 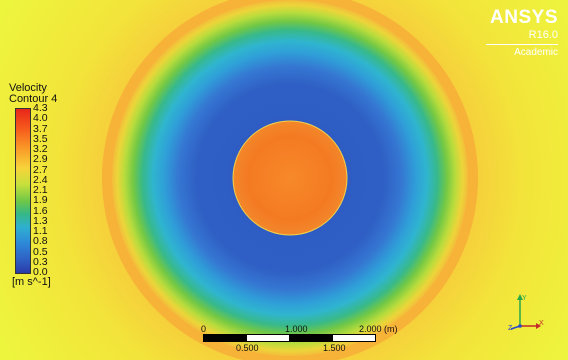 What do you see at coordinates (524, 298) in the screenshot?
I see `axis-y-label: Y` at bounding box center [524, 298].